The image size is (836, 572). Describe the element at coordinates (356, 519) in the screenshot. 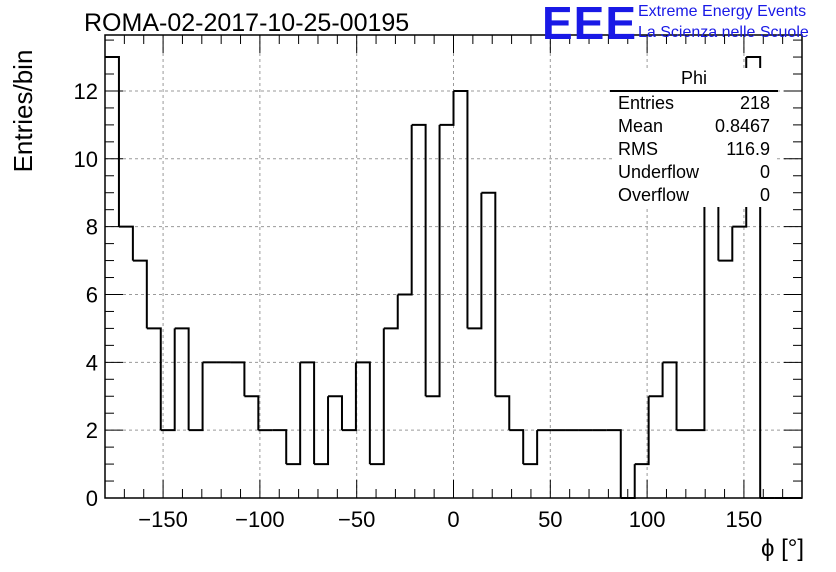

I see `x-tick-label: −50` at that location.